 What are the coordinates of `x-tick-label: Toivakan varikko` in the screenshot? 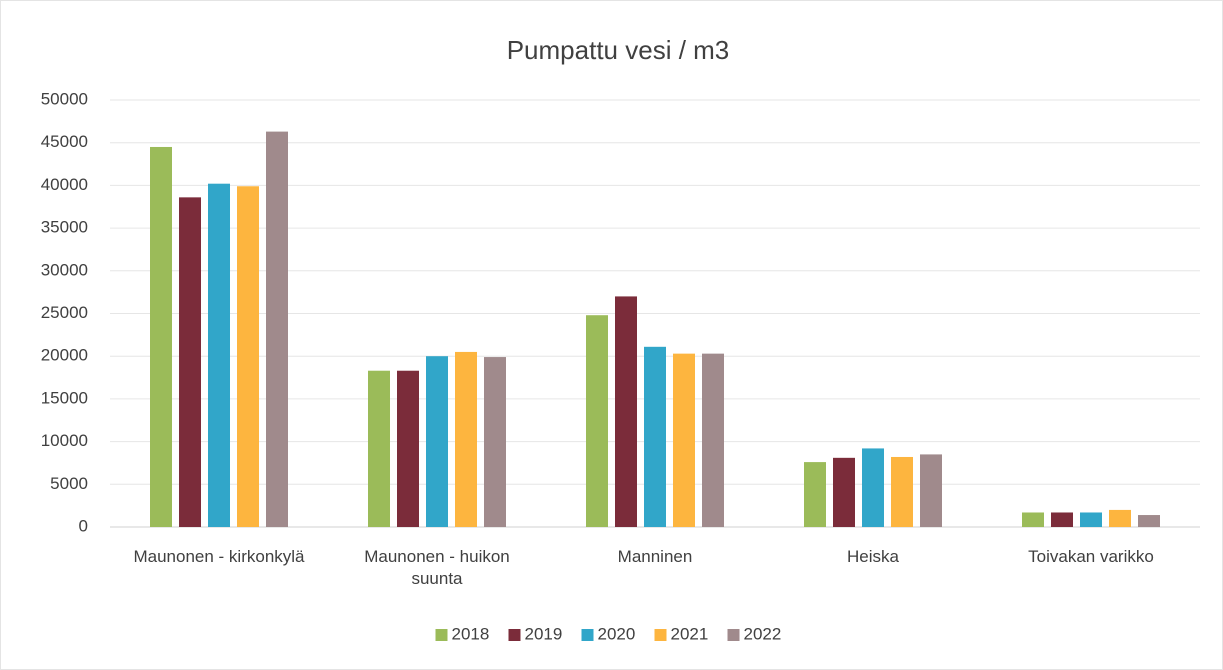 It's located at (1091, 556).